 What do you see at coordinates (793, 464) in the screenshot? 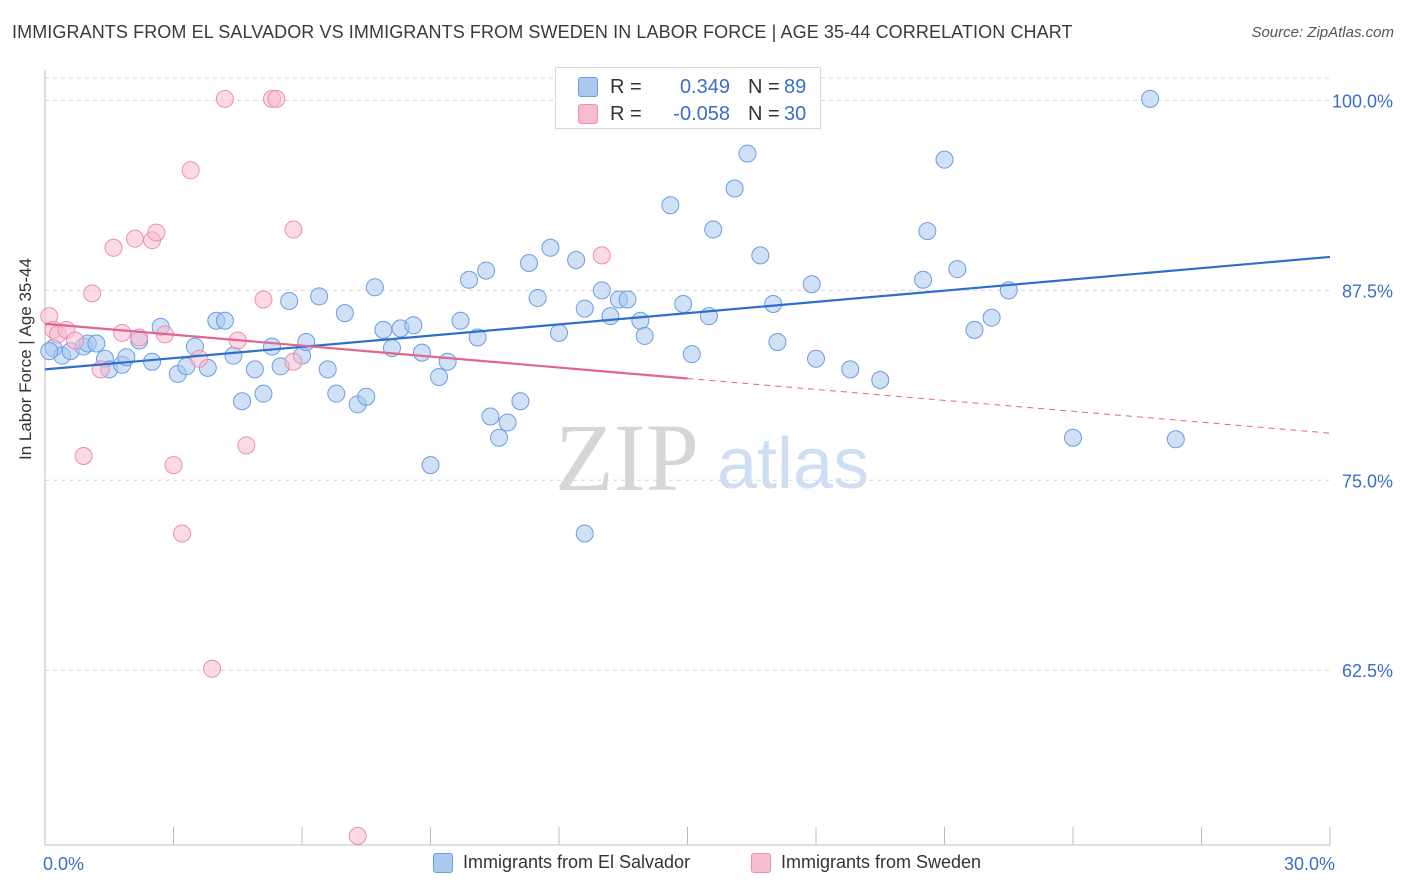
I see `watermark-atlas: atlas` at bounding box center [793, 464].